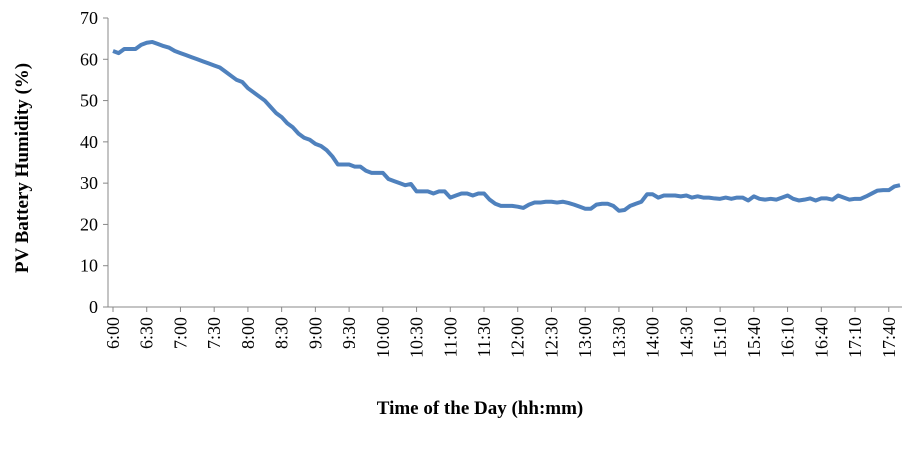 This screenshot has width=902, height=450. What do you see at coordinates (248, 333) in the screenshot?
I see `x-tick-label: 8:00` at bounding box center [248, 333].